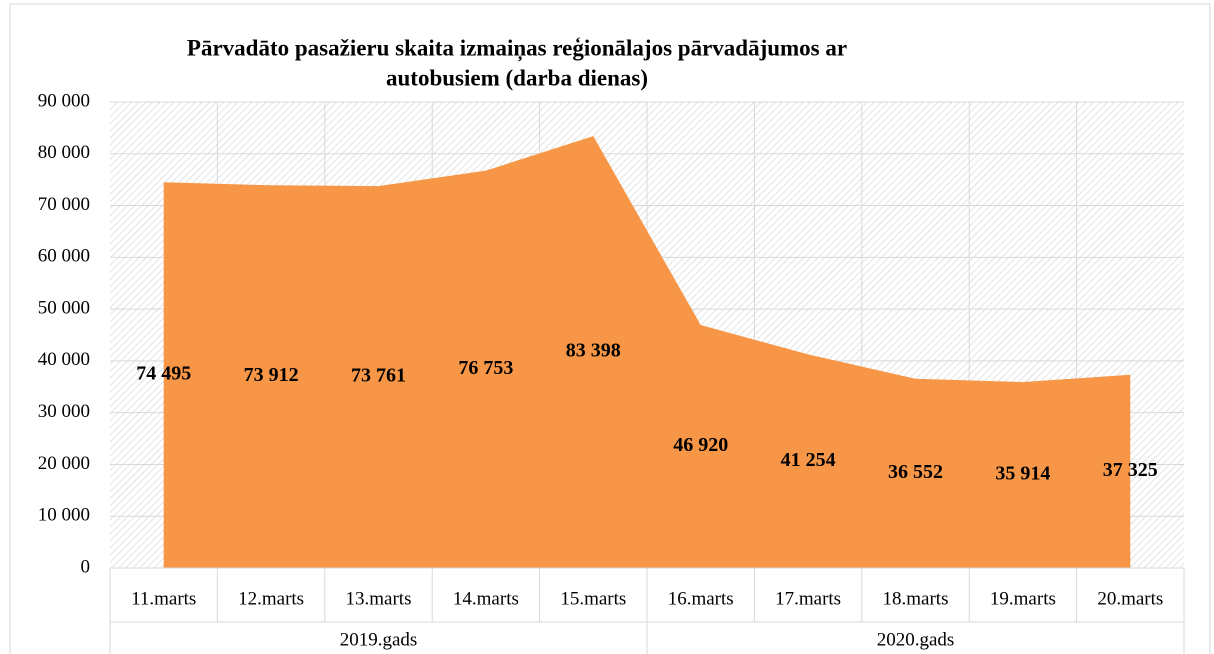 Image resolution: width=1214 pixels, height=654 pixels. I want to click on y-tick-label: 30 000, so click(64, 411).